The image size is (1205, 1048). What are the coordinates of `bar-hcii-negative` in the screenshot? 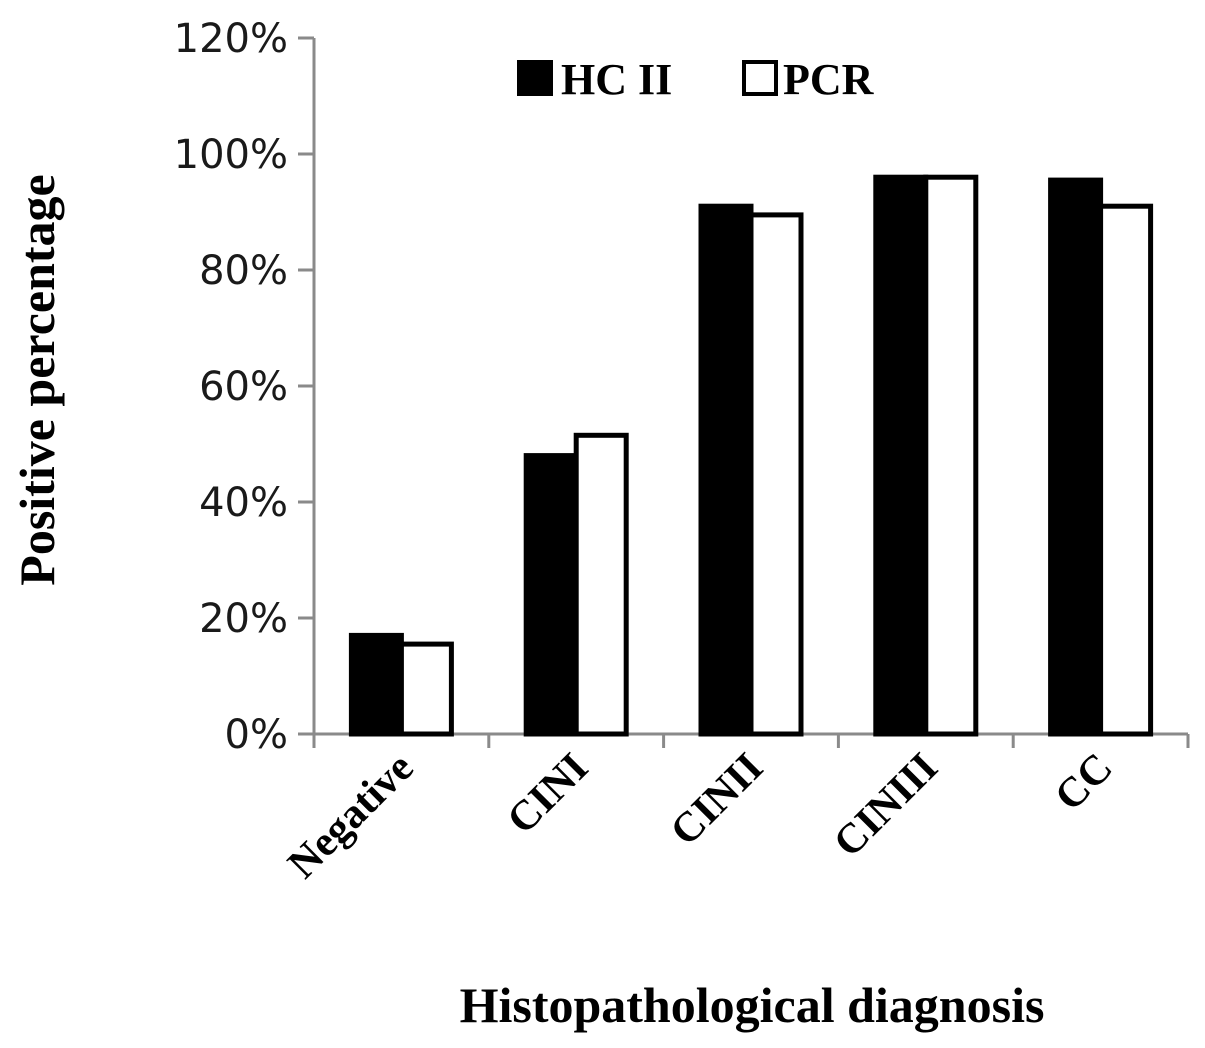 It's located at (376, 684).